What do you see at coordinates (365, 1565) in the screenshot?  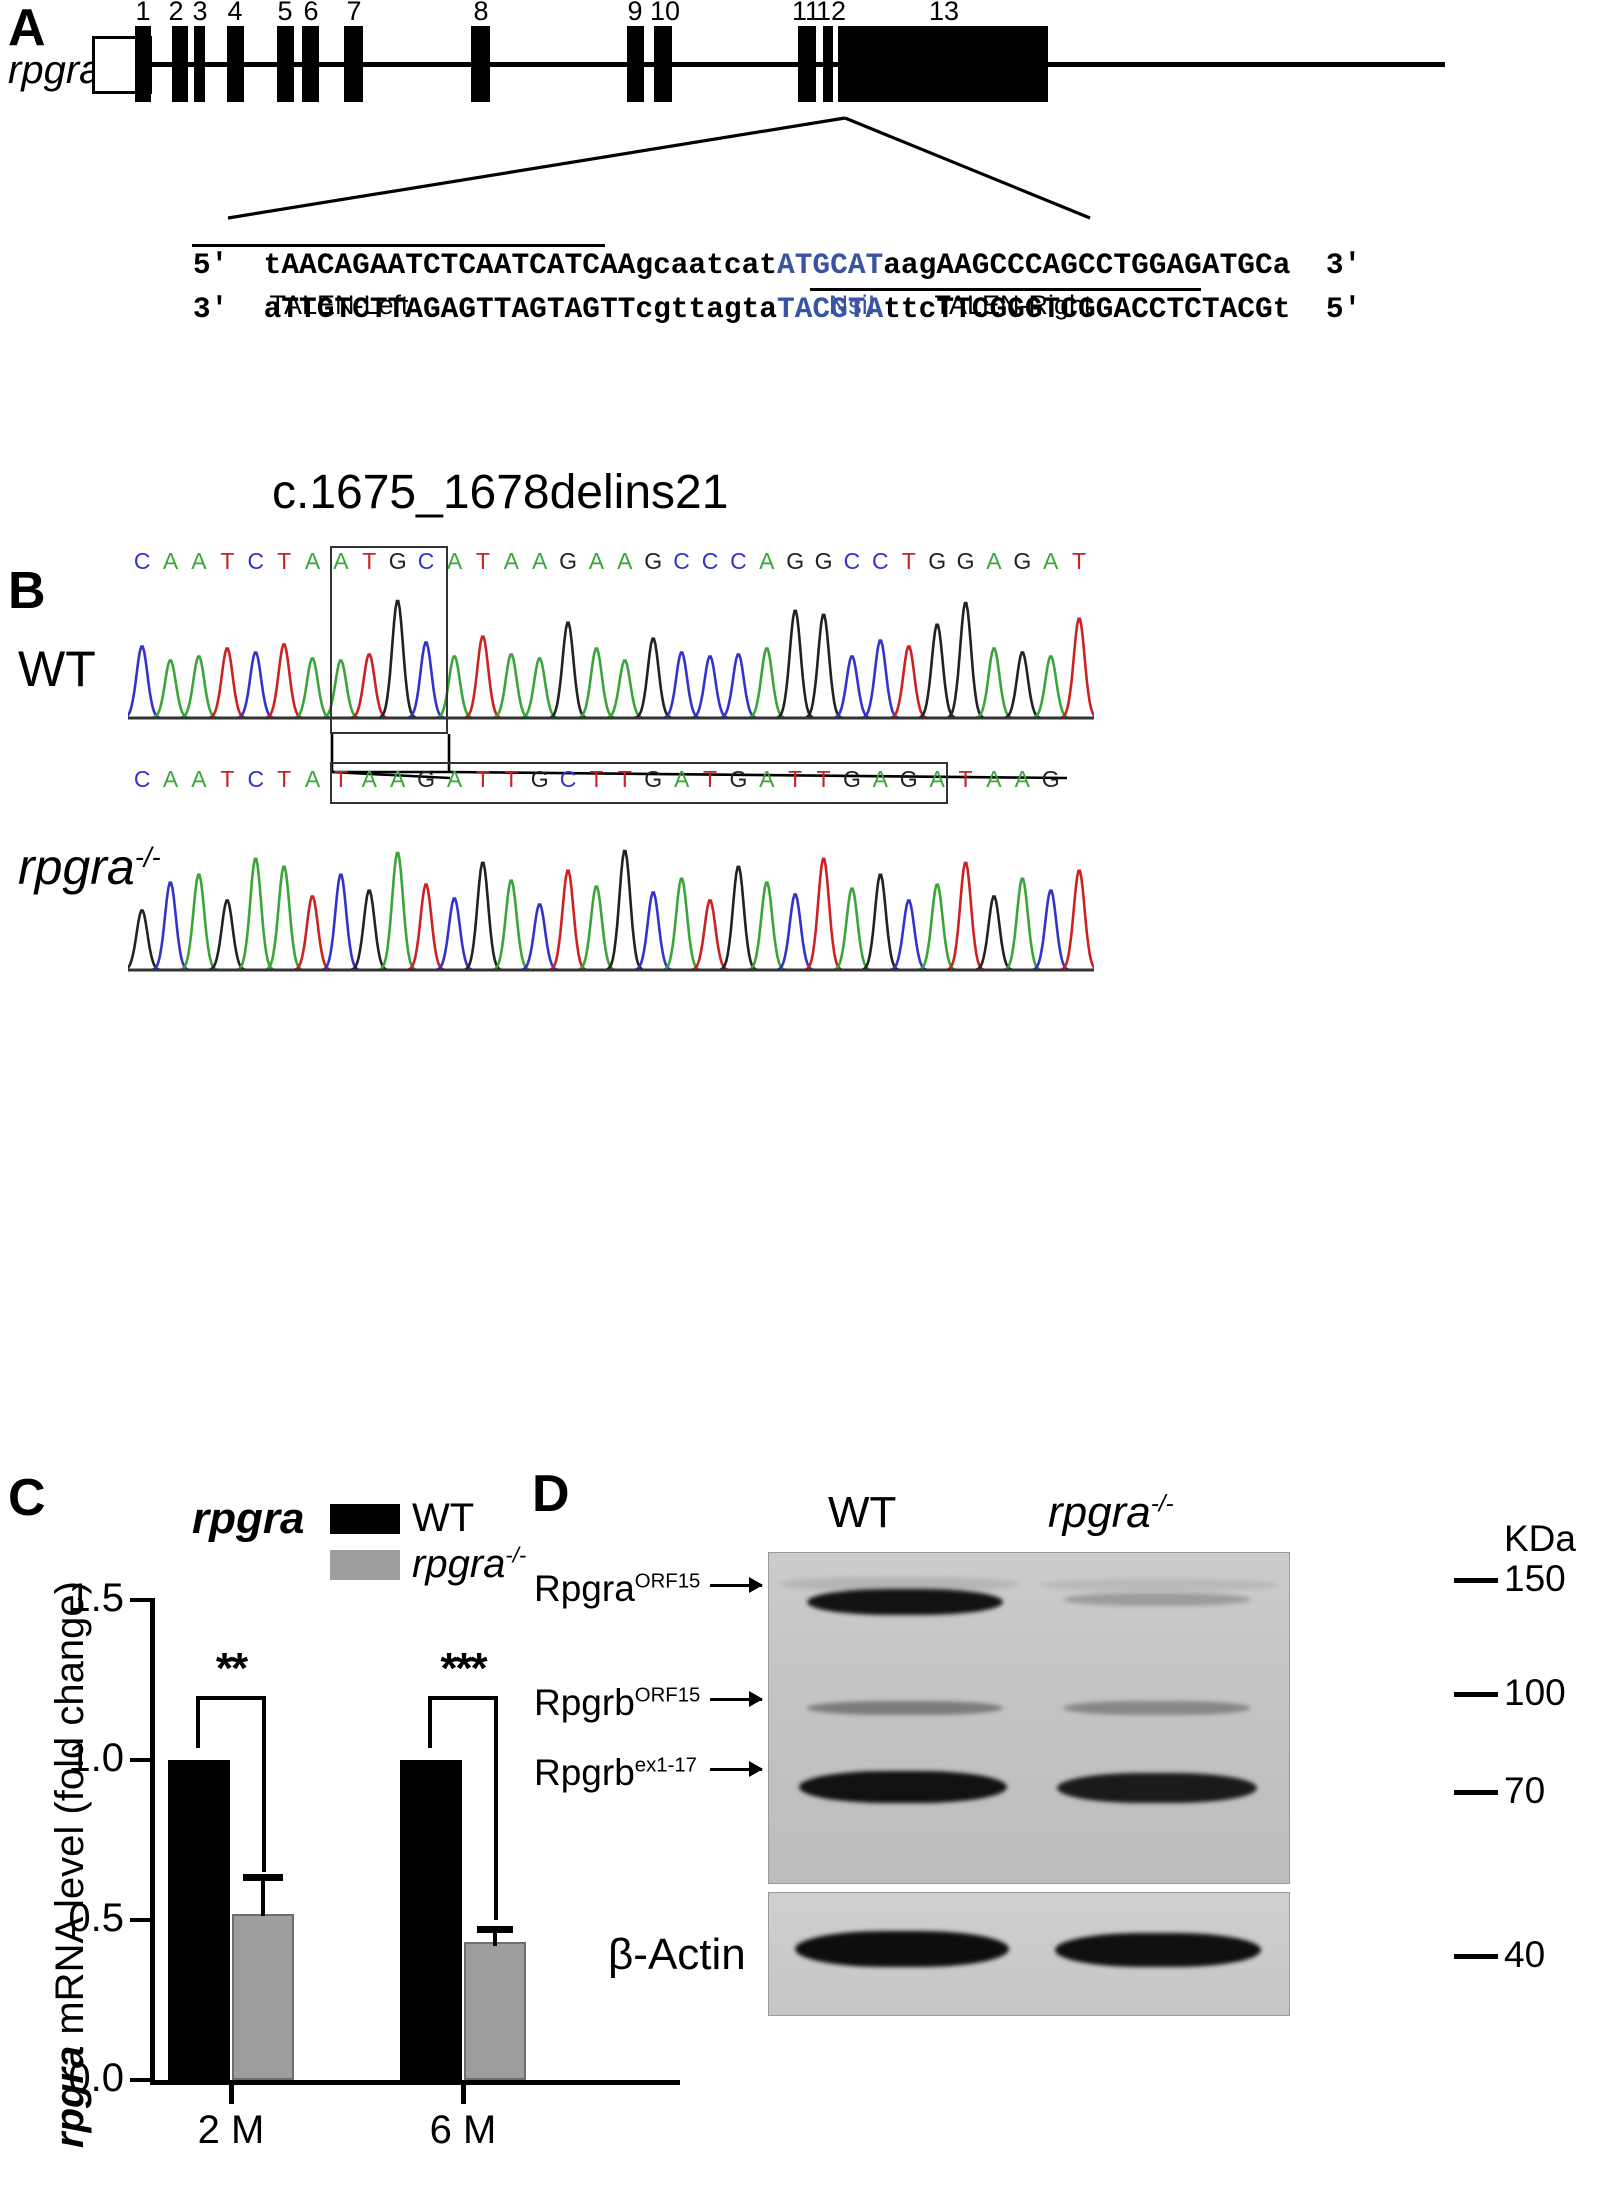 I see `legend-swatch-mutant` at bounding box center [365, 1565].